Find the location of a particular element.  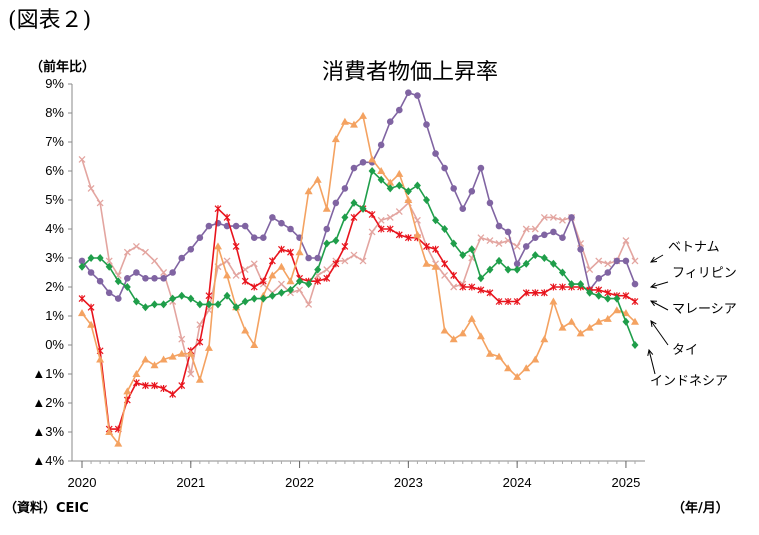

data-point-s3-m53 is located at coordinates (562, 327).